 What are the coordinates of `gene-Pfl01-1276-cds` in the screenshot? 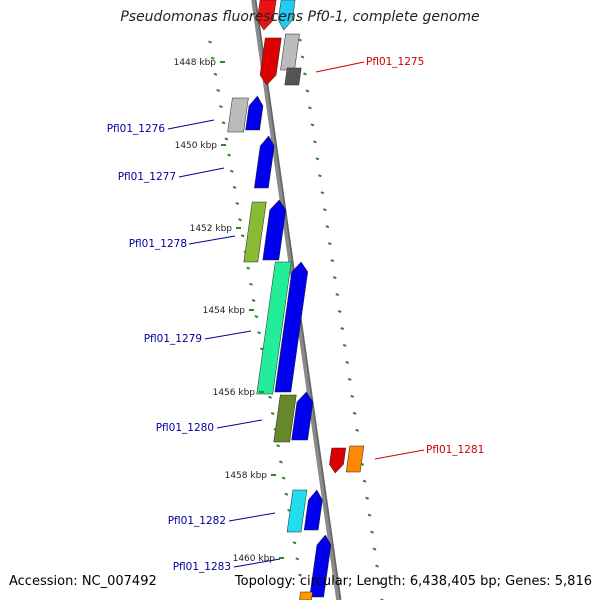 It's located at (255, 113).